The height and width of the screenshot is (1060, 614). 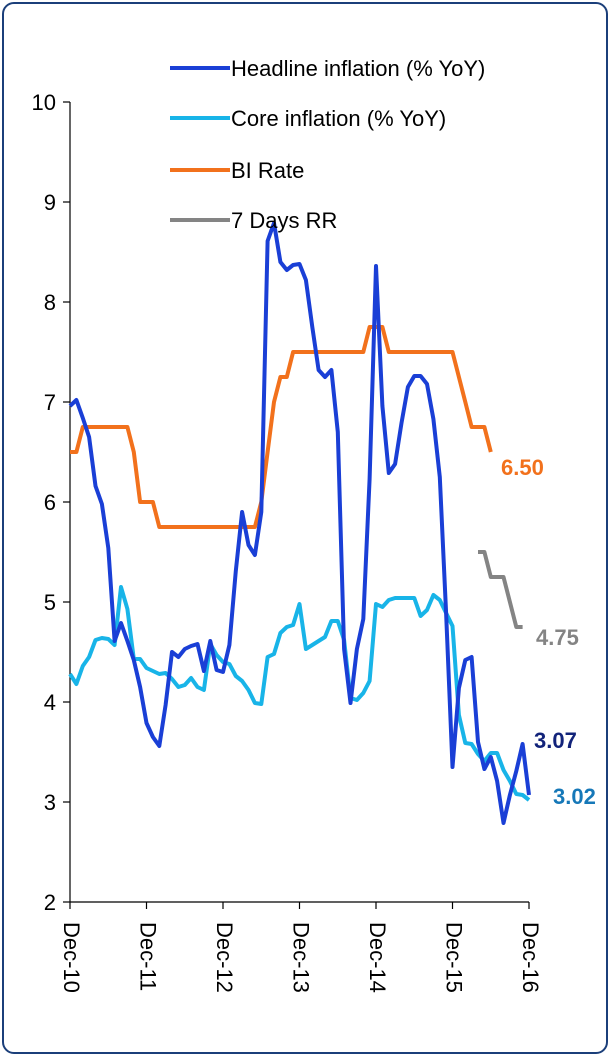 I want to click on x-tick-label: Dec-14, so click(x=377, y=957).